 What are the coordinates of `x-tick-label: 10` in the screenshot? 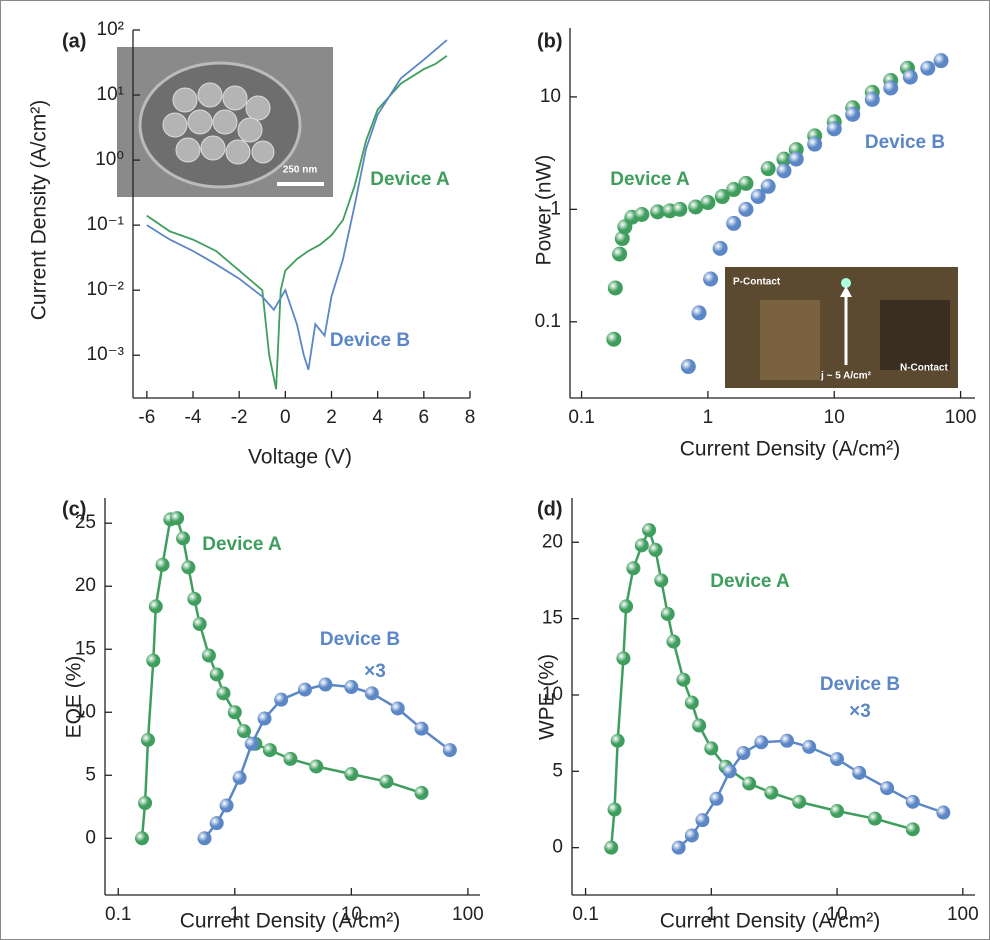 It's located at (351, 914).